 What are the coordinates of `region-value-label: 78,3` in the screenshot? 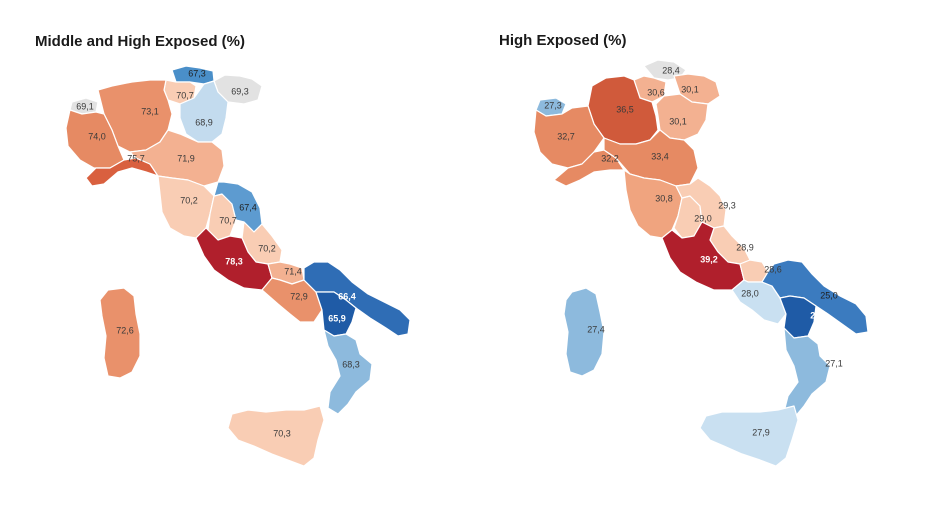 It's located at (234, 261).